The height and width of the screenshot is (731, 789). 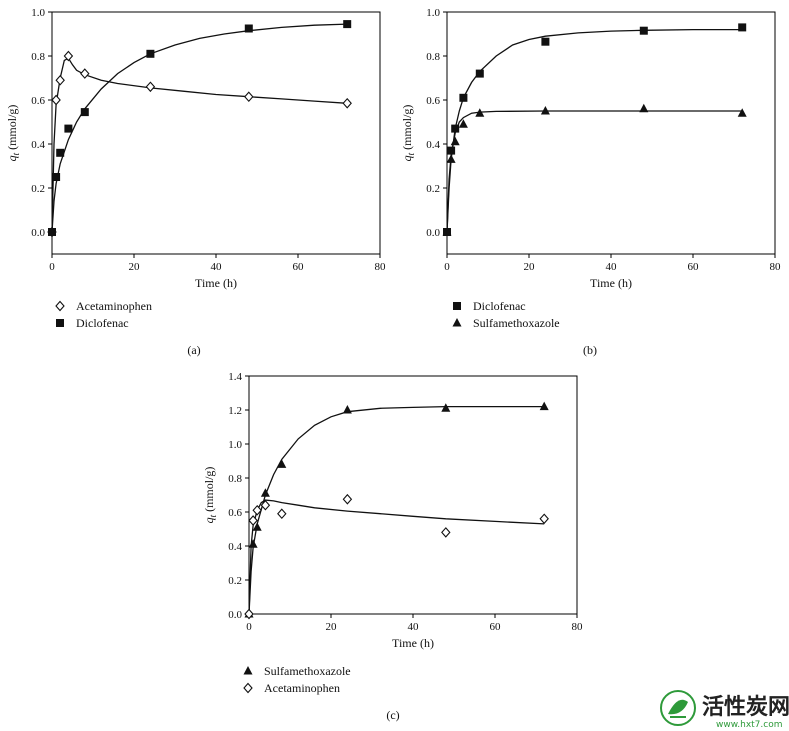 What do you see at coordinates (745, 707) in the screenshot?
I see `watermark-title: 活性炭网` at bounding box center [745, 707].